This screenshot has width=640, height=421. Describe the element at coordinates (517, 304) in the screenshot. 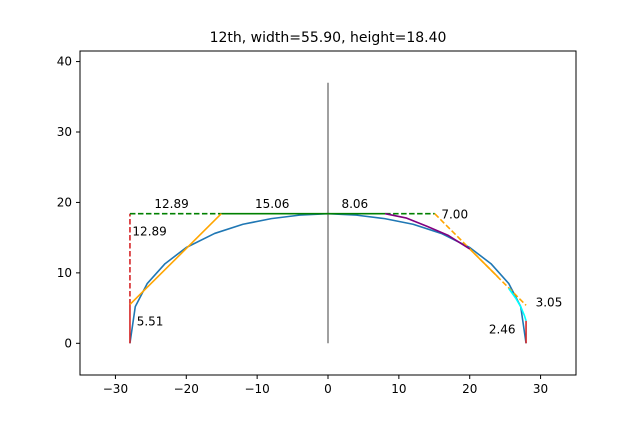

I see `series-cyan-segment` at that location.